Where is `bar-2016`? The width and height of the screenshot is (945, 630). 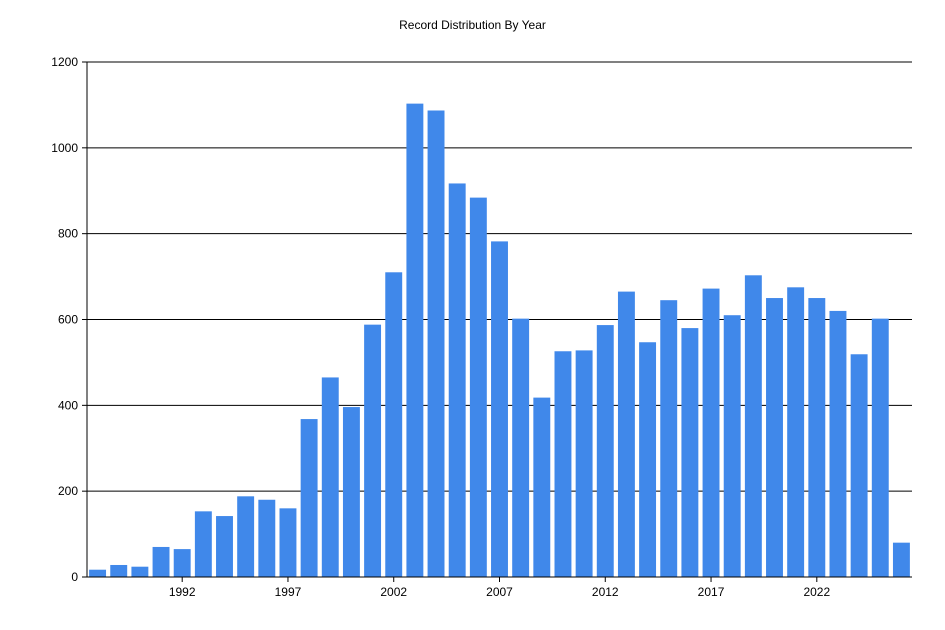
bar-2016 is located at coordinates (690, 452).